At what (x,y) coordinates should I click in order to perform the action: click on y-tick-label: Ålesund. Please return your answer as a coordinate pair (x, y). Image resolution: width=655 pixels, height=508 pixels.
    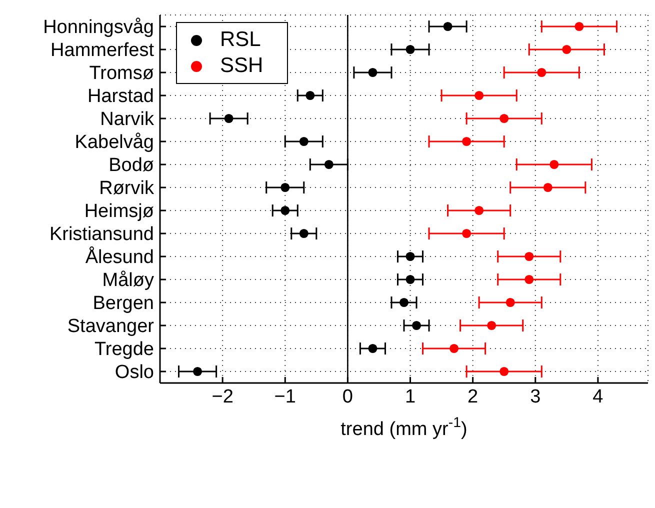
    Looking at the image, I should click on (119, 257).